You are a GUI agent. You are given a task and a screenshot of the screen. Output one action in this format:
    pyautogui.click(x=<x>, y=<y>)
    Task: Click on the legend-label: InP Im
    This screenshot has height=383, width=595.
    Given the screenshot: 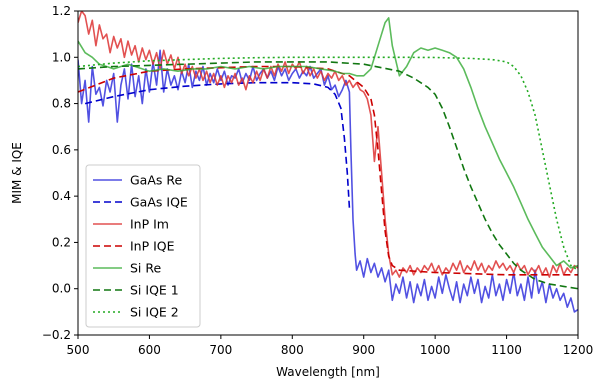 What is the action you would take?
    pyautogui.click(x=149, y=224)
    